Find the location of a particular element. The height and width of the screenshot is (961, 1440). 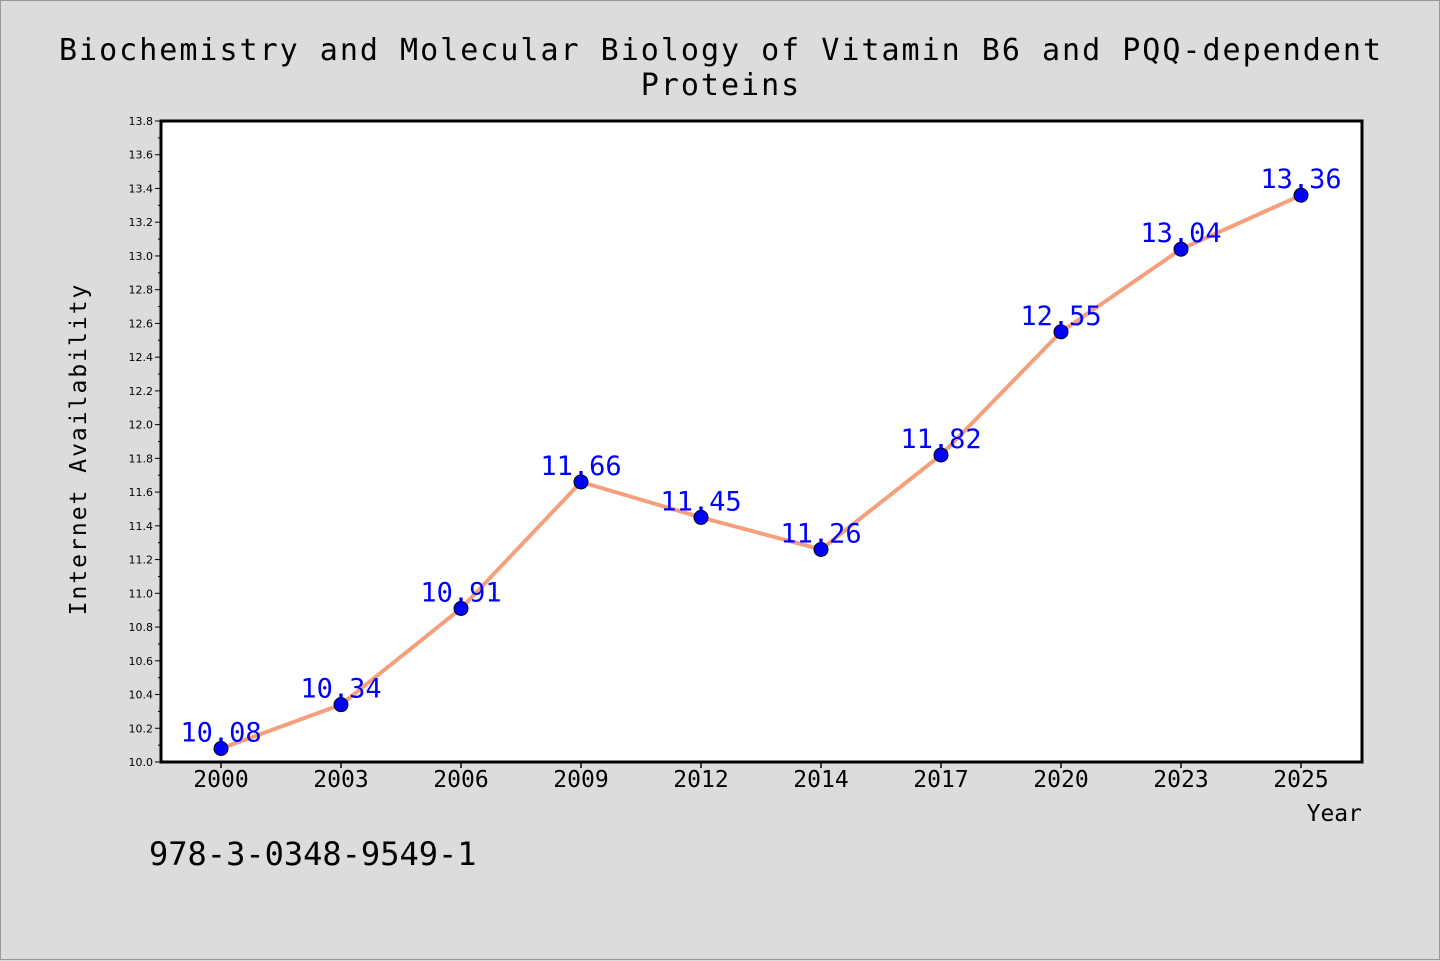

data-label: 13.04 is located at coordinates (1180, 233).